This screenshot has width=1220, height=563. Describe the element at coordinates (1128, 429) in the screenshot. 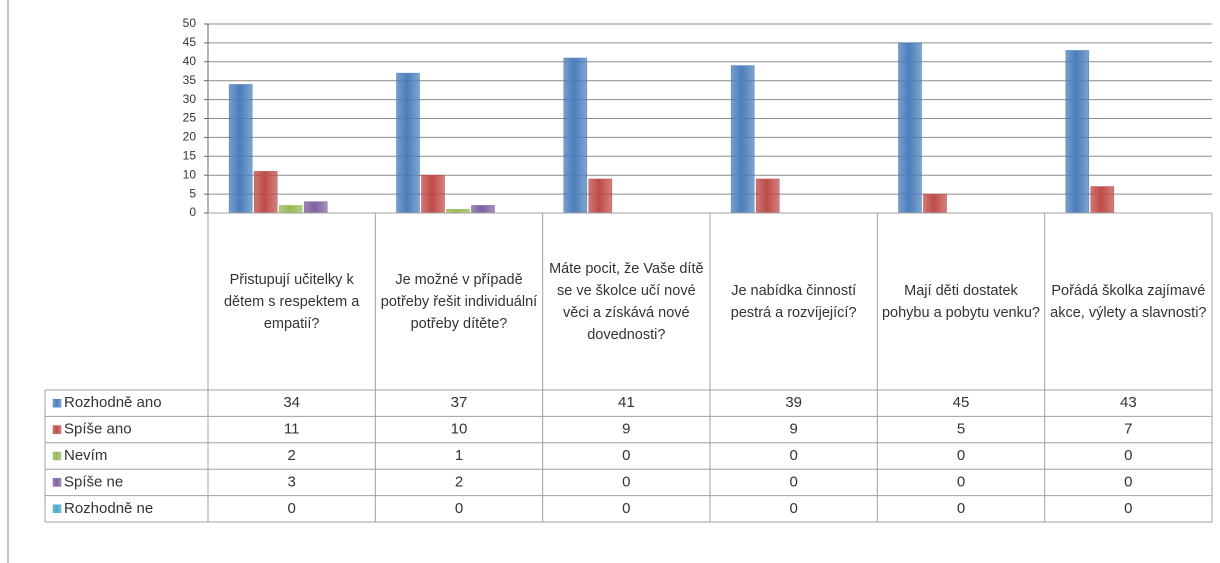

I see `table-value: 7` at that location.